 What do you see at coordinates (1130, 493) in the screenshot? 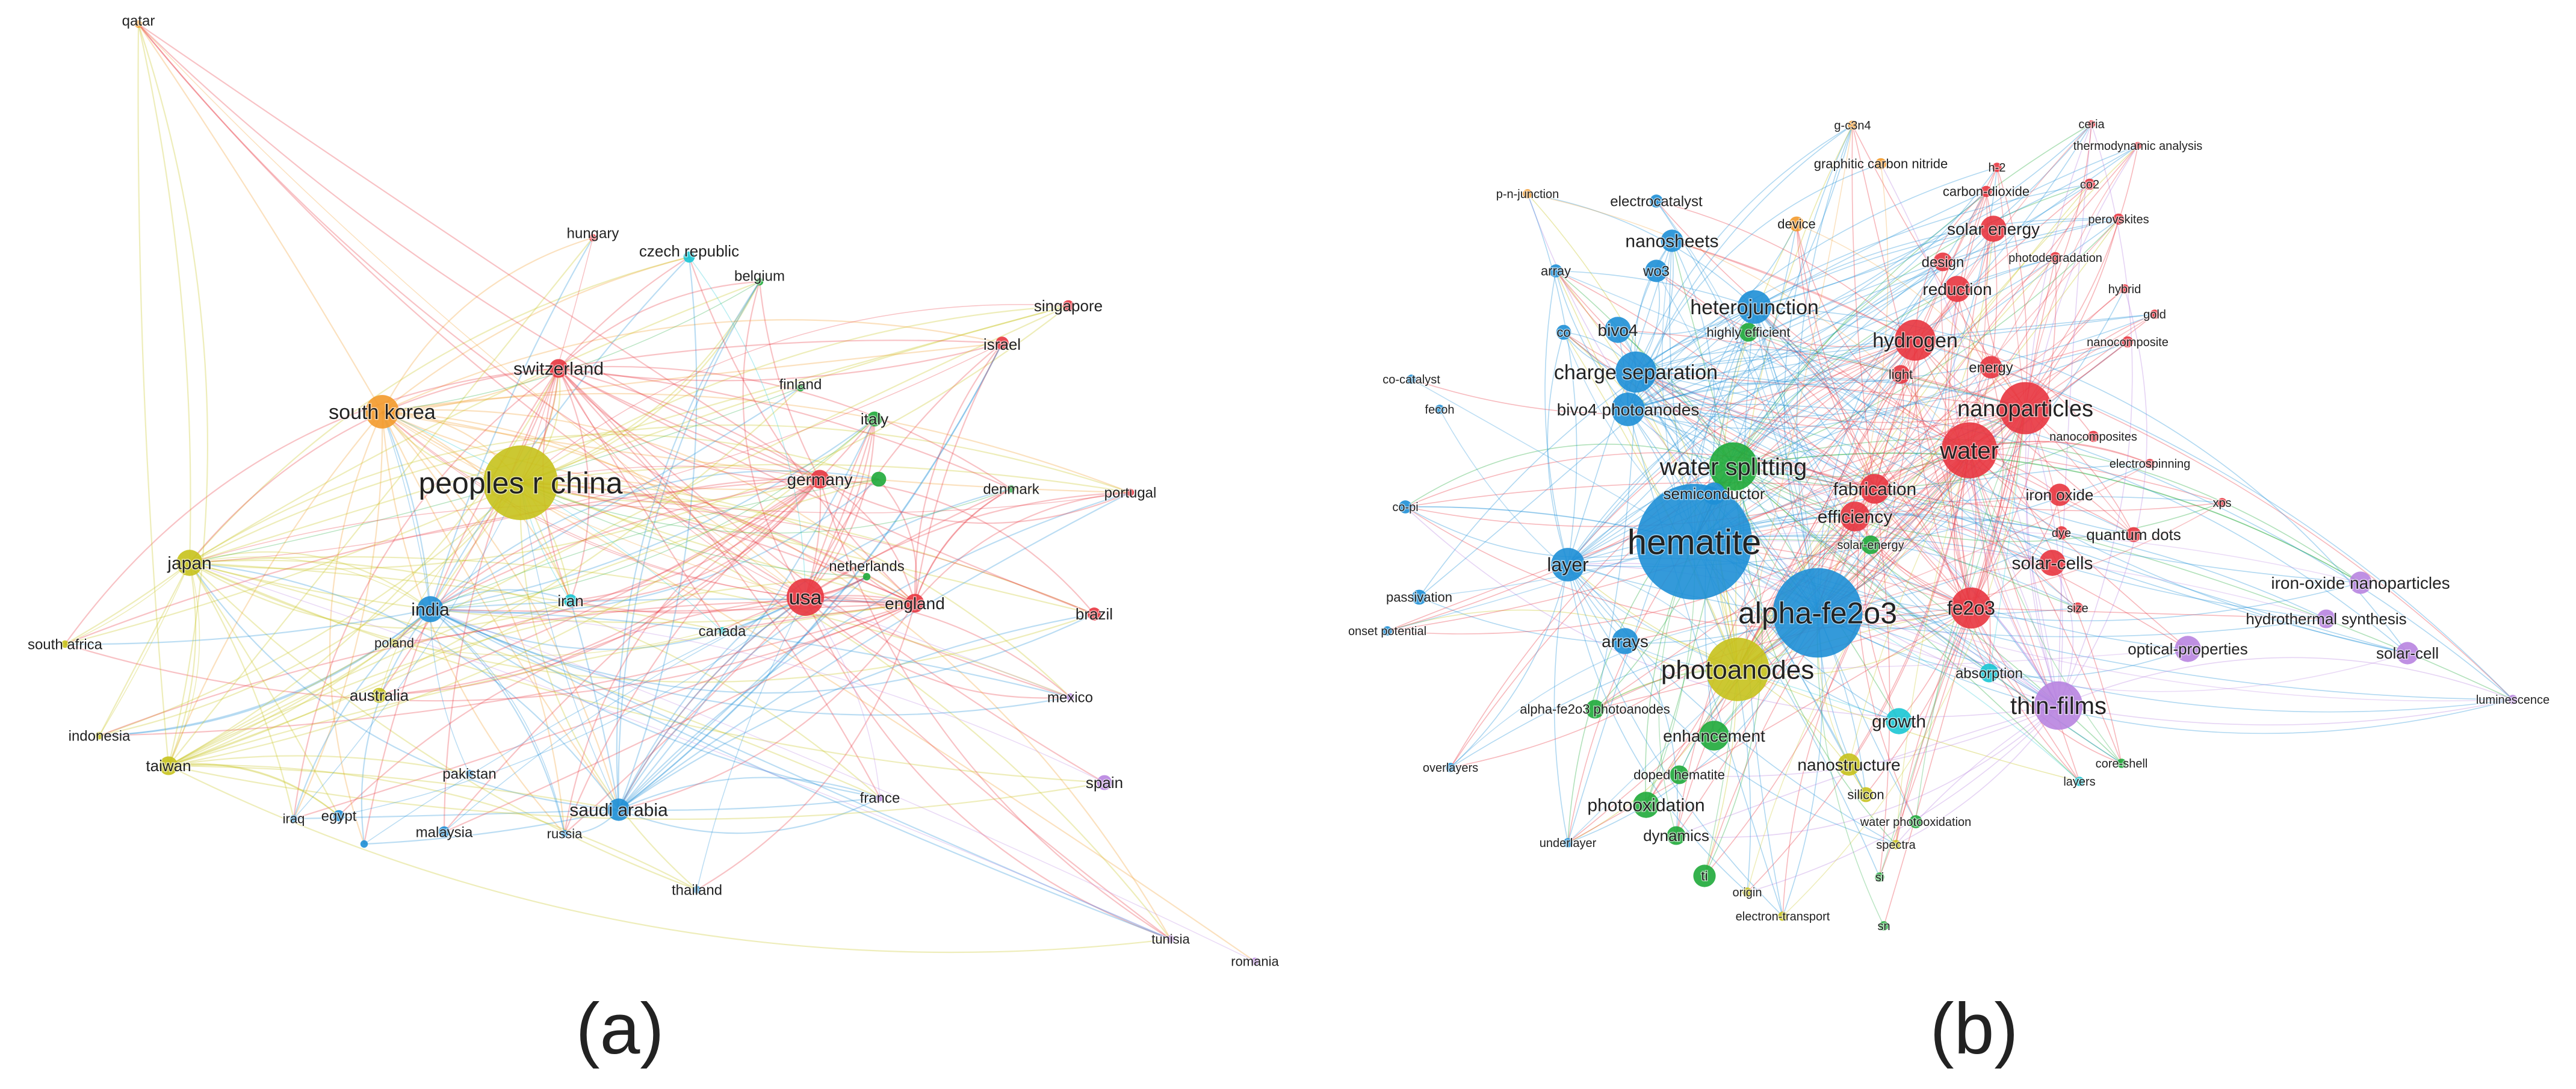
I see `label-a-portugal: portugal` at bounding box center [1130, 493].